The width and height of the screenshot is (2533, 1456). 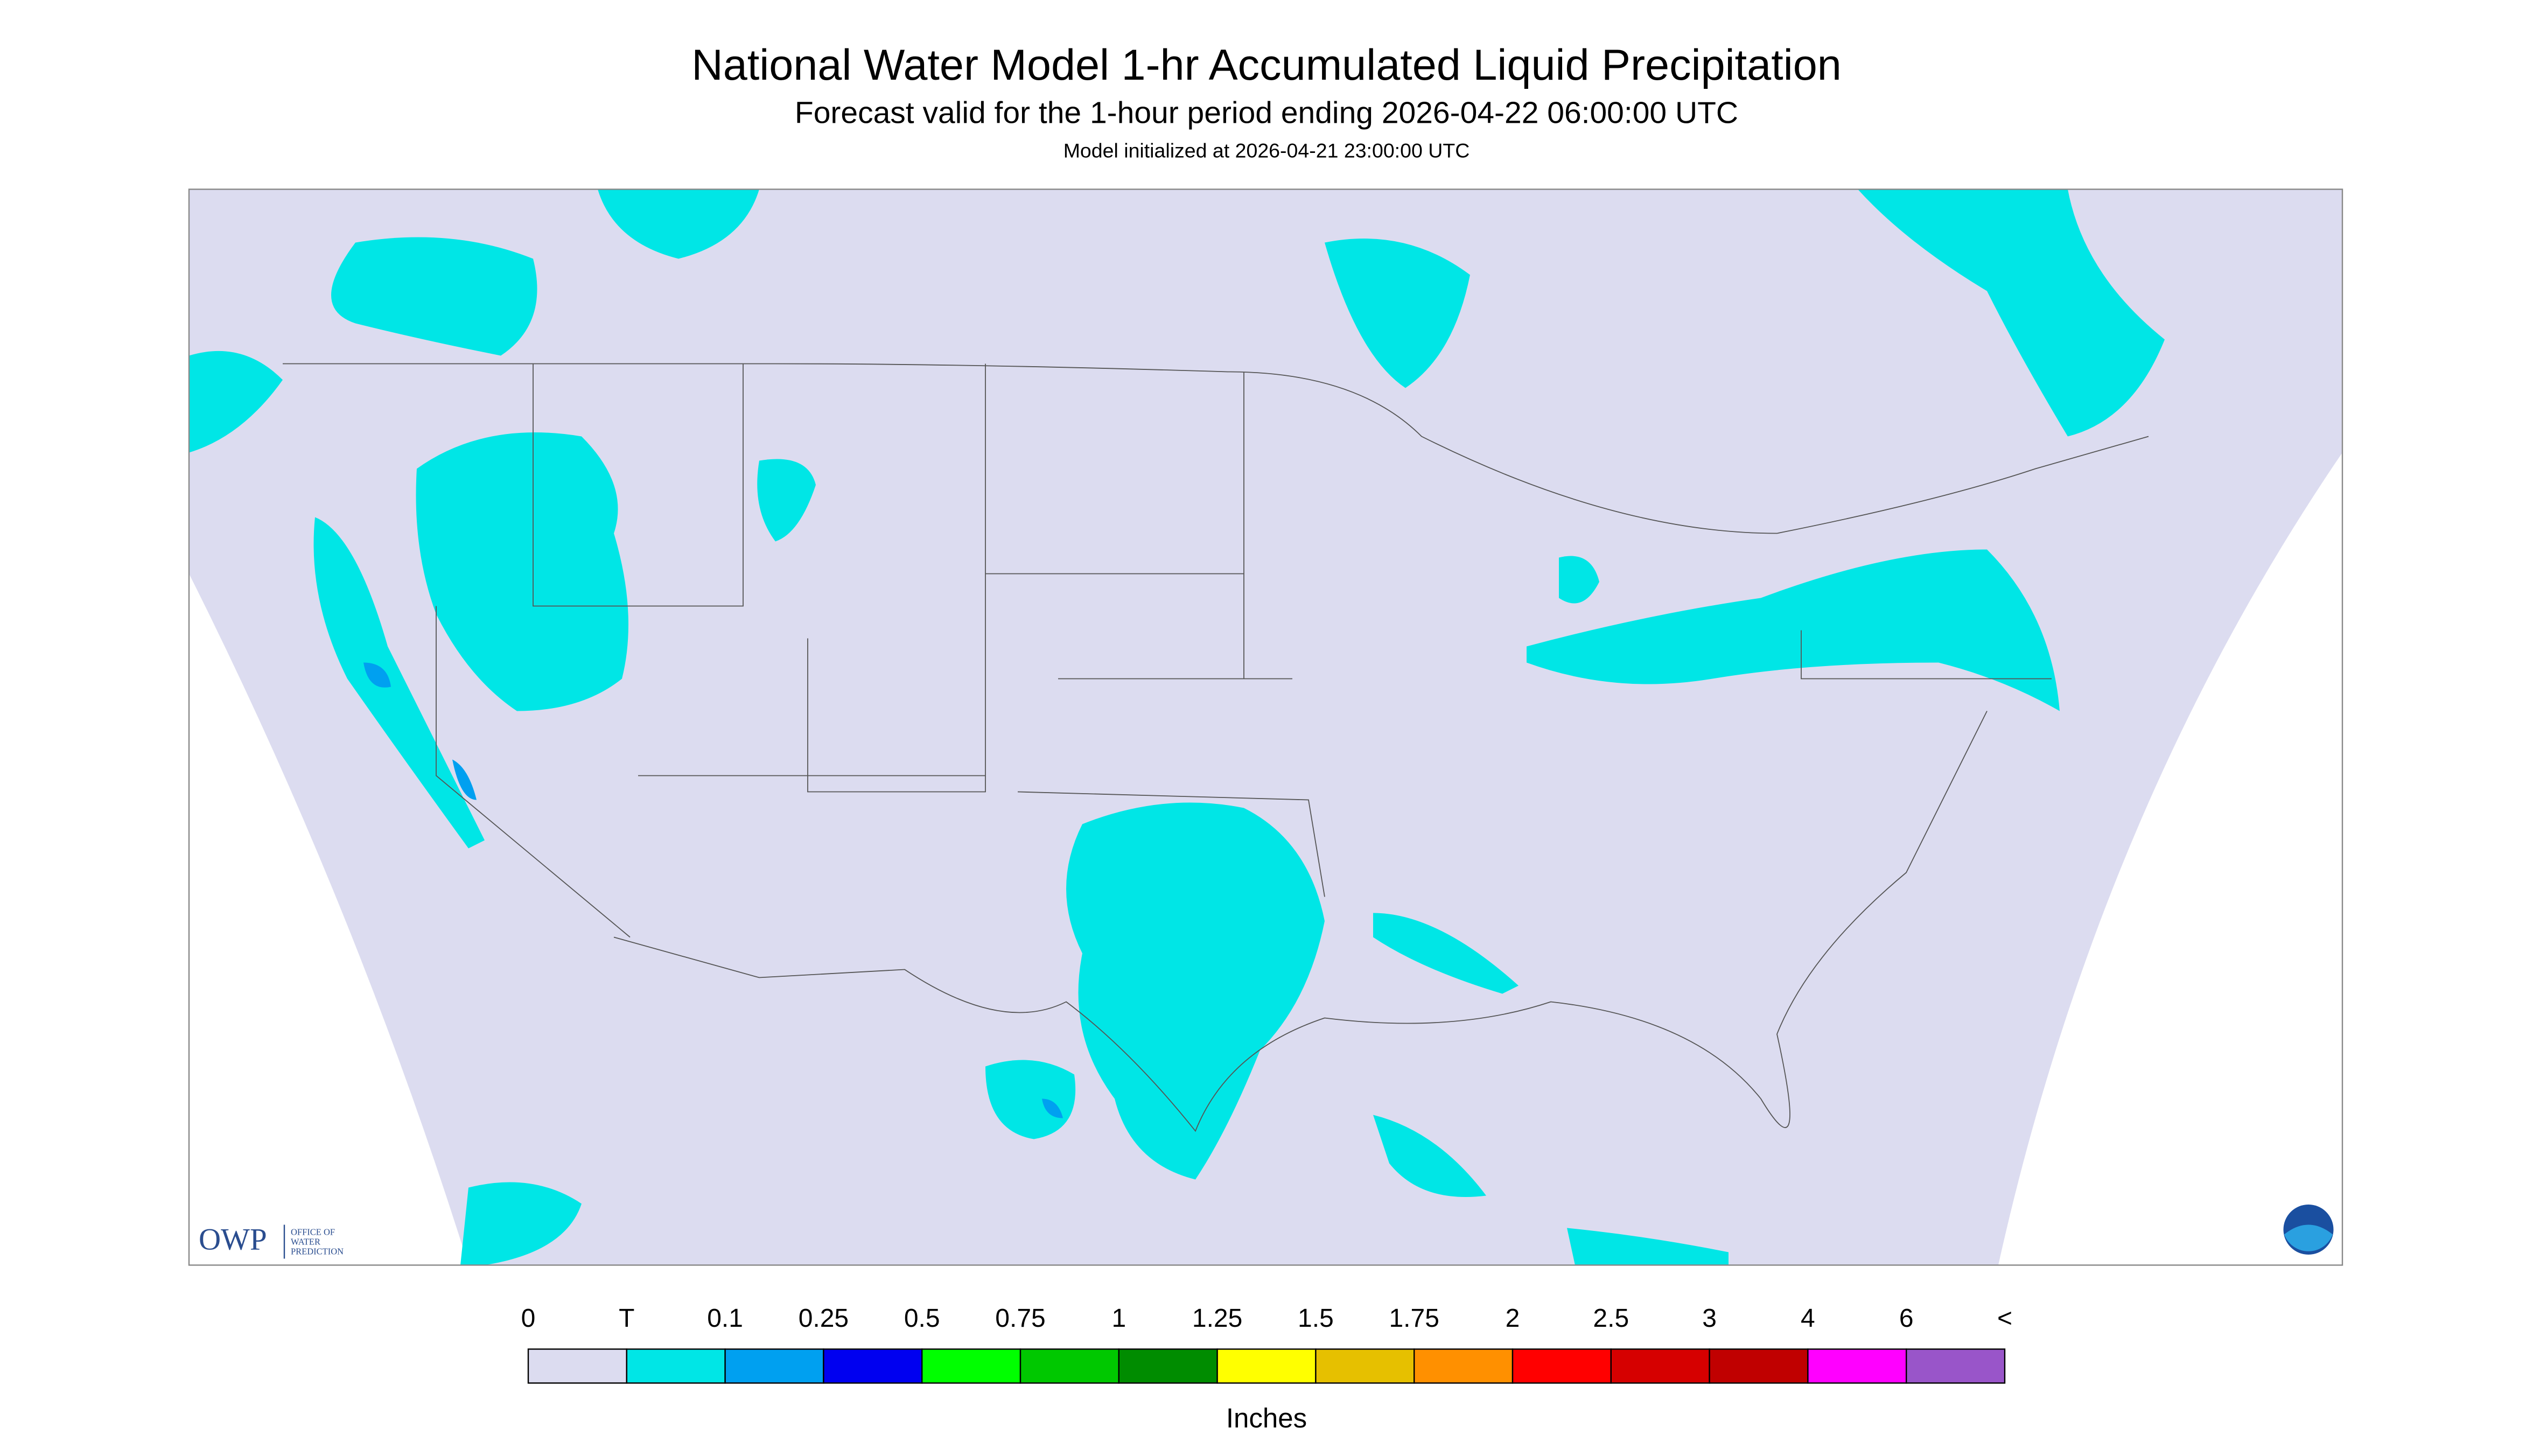 I want to click on legend-label: 0.25, so click(x=824, y=1318).